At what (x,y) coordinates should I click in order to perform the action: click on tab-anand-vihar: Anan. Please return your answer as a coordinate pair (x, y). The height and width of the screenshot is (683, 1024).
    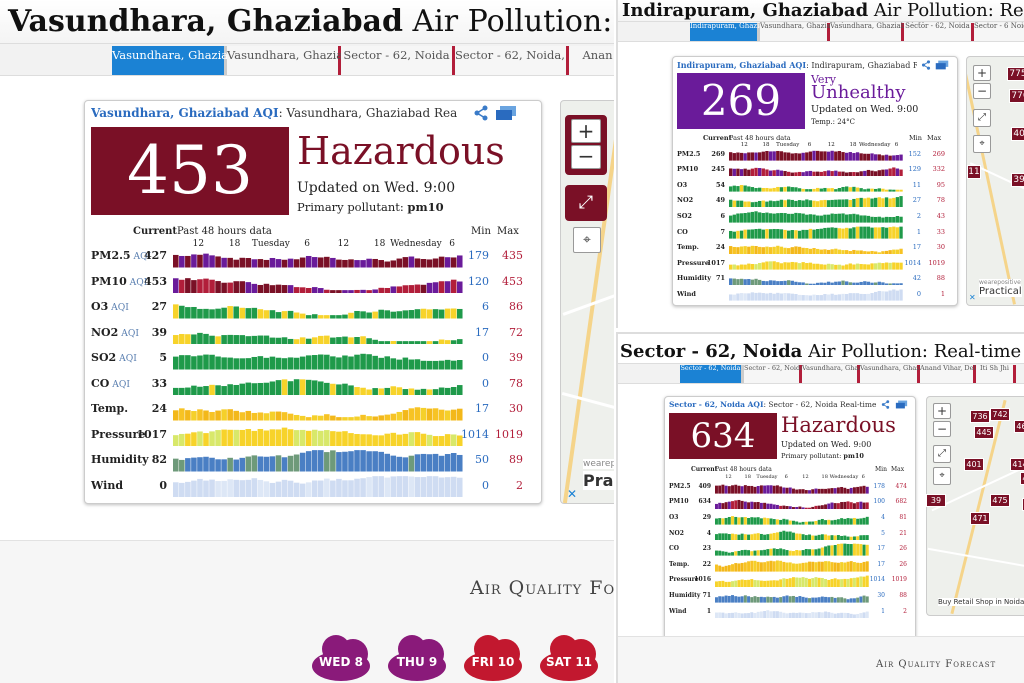
    Looking at the image, I should click on (591, 60).